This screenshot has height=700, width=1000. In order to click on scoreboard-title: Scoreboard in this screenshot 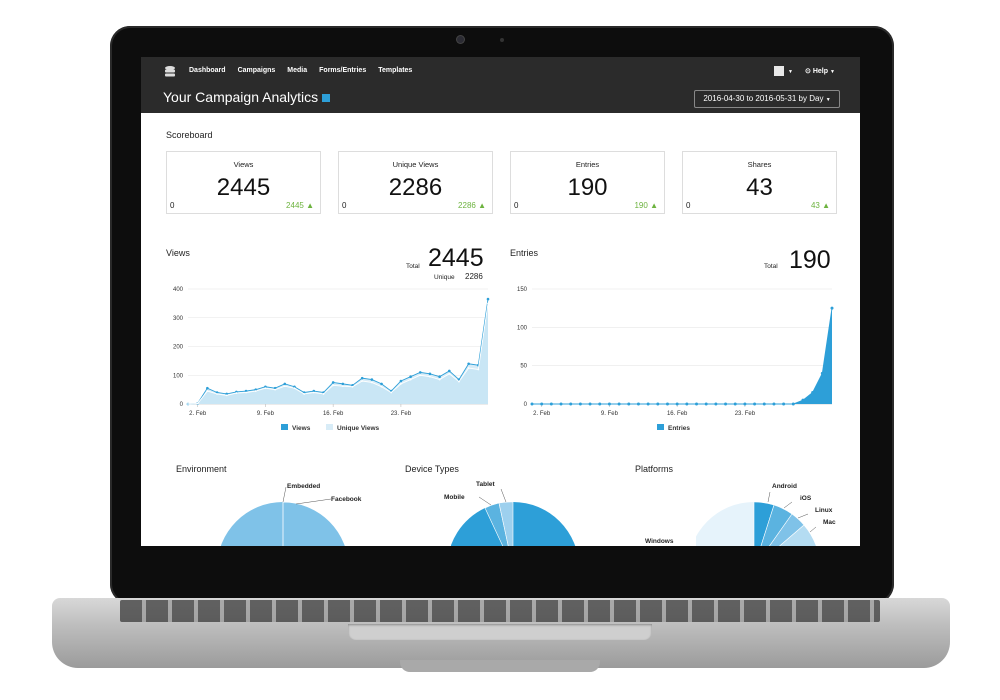, I will do `click(189, 135)`.